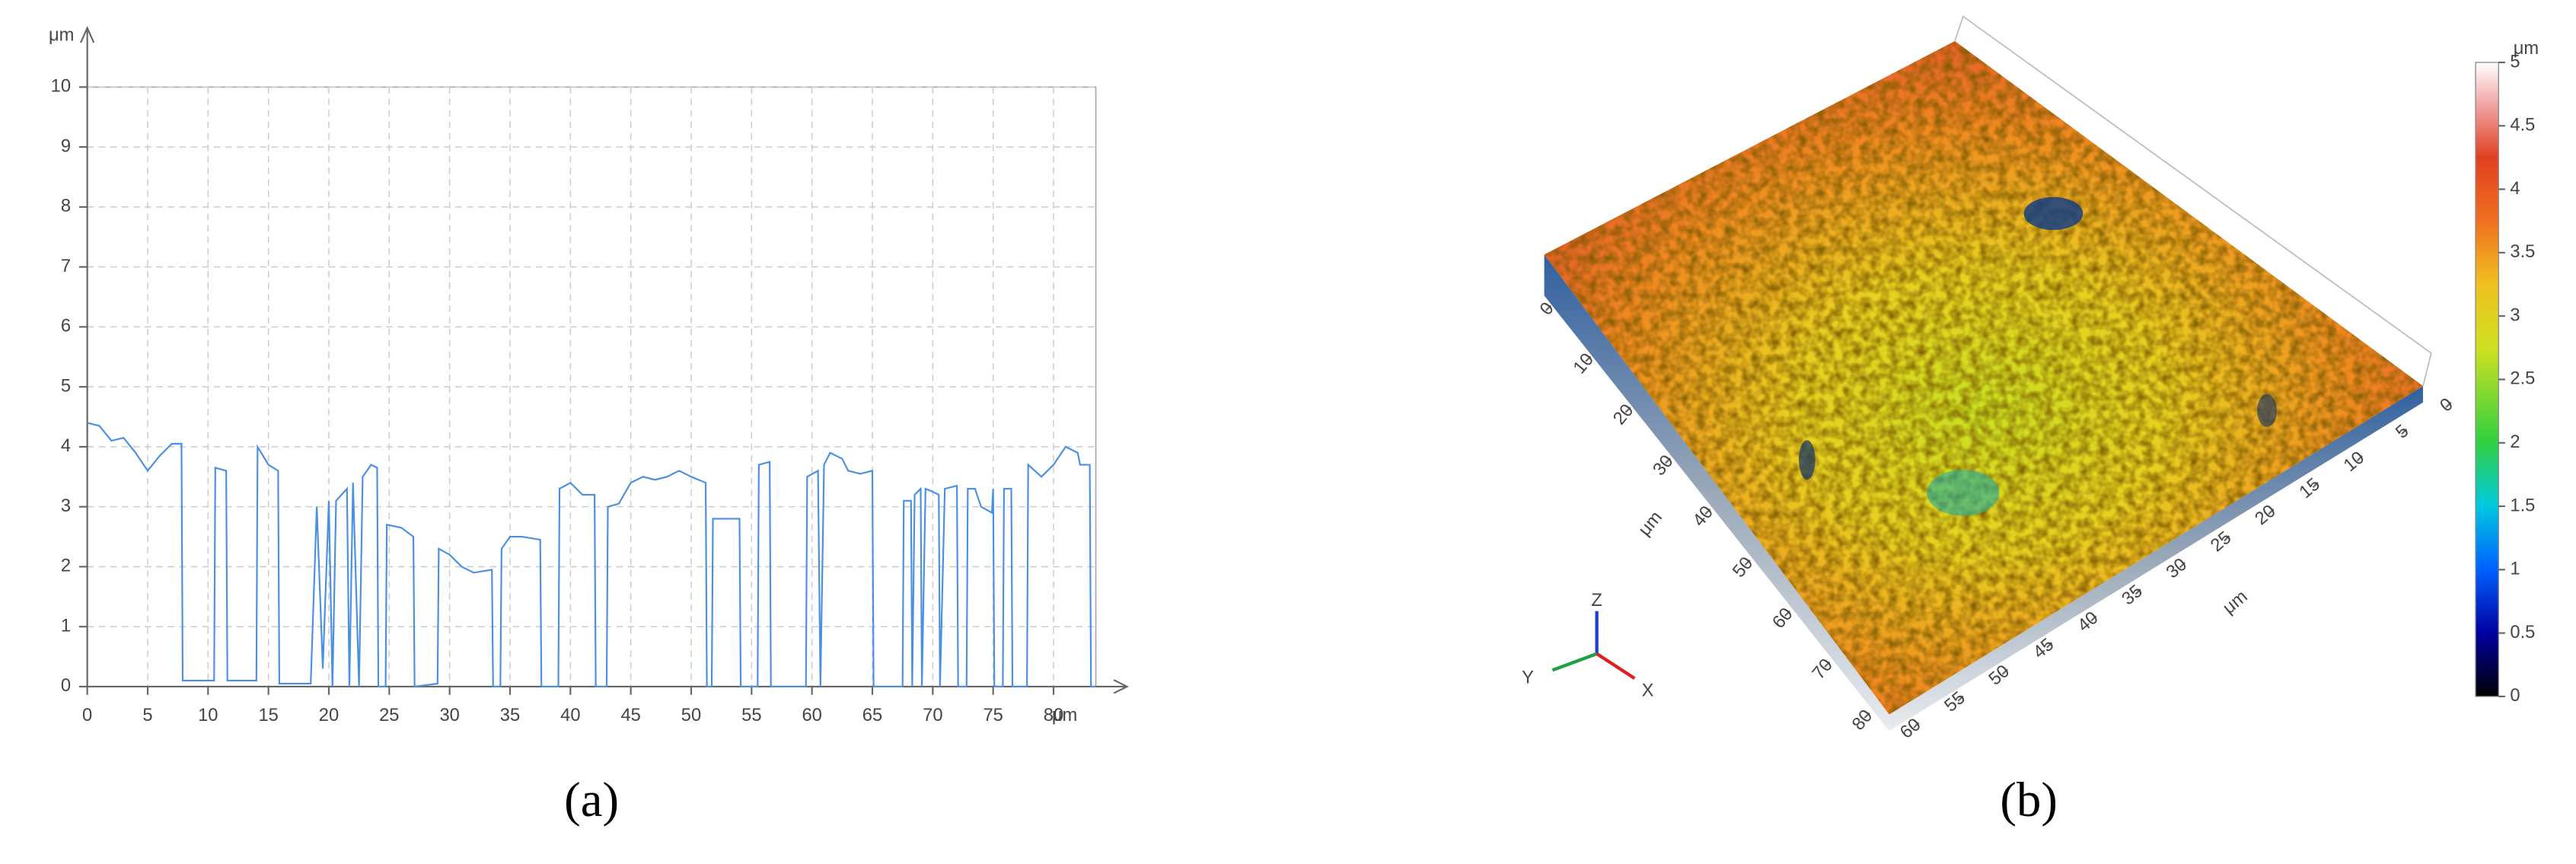 This screenshot has width=2576, height=864. Describe the element at coordinates (2523, 506) in the screenshot. I see `colorbar-tick-label: 1.5` at that location.